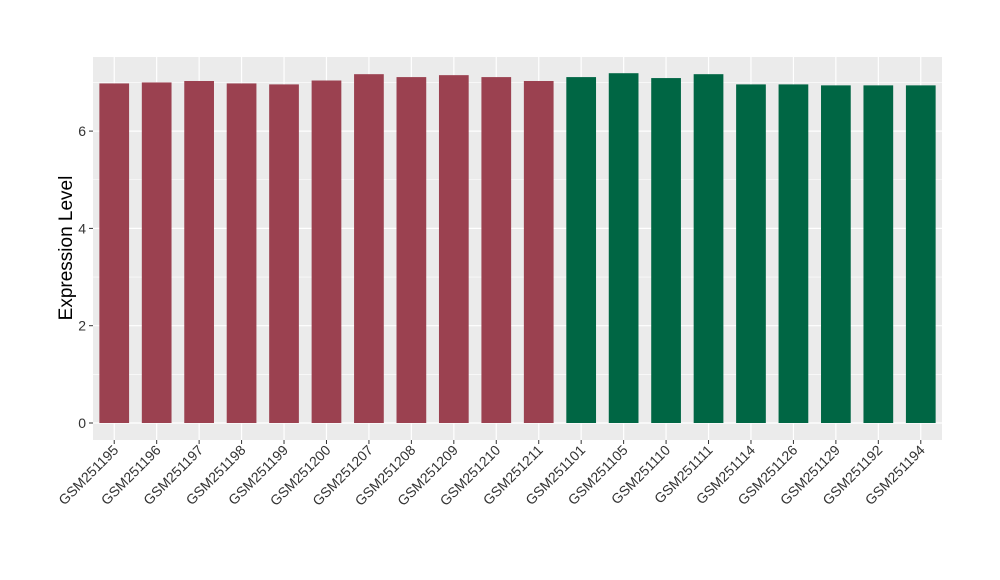 This screenshot has width=1000, height=580. I want to click on y-tick-label: 4, so click(82, 228).